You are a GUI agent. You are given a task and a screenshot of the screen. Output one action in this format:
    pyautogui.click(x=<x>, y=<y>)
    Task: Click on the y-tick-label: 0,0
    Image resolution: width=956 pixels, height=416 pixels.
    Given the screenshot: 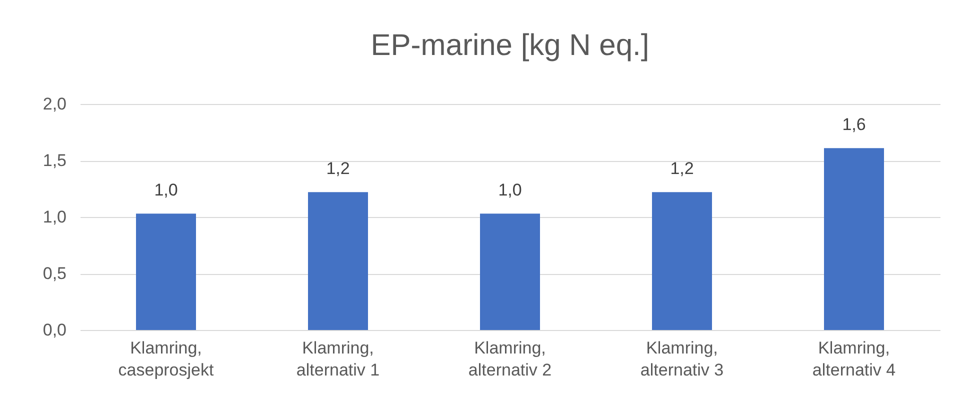 What is the action you would take?
    pyautogui.click(x=54, y=330)
    